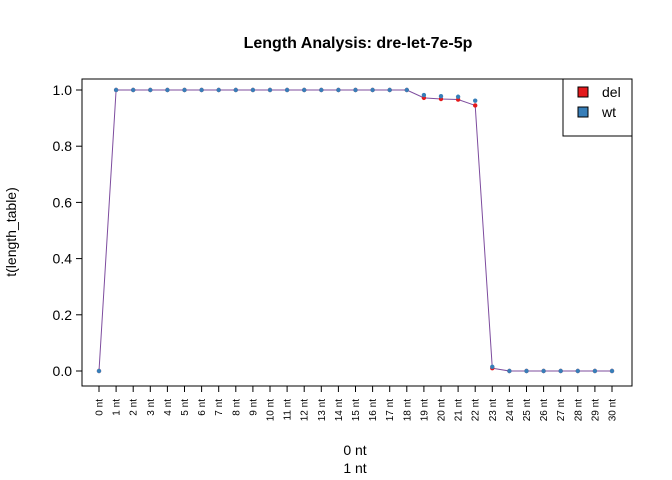 This screenshot has height=480, width=672. Describe the element at coordinates (151, 407) in the screenshot. I see `x-tick-label: 3 nt` at that location.